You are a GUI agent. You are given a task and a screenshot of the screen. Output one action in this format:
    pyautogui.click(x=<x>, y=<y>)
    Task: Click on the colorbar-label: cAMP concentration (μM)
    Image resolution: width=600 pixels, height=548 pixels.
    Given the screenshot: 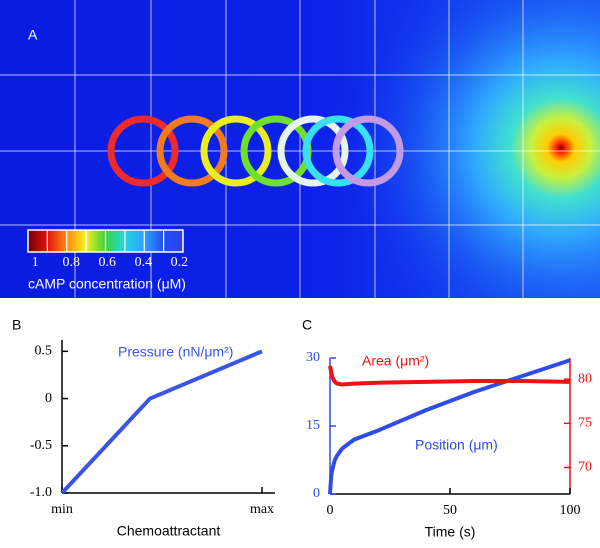 What is the action you would take?
    pyautogui.click(x=107, y=284)
    